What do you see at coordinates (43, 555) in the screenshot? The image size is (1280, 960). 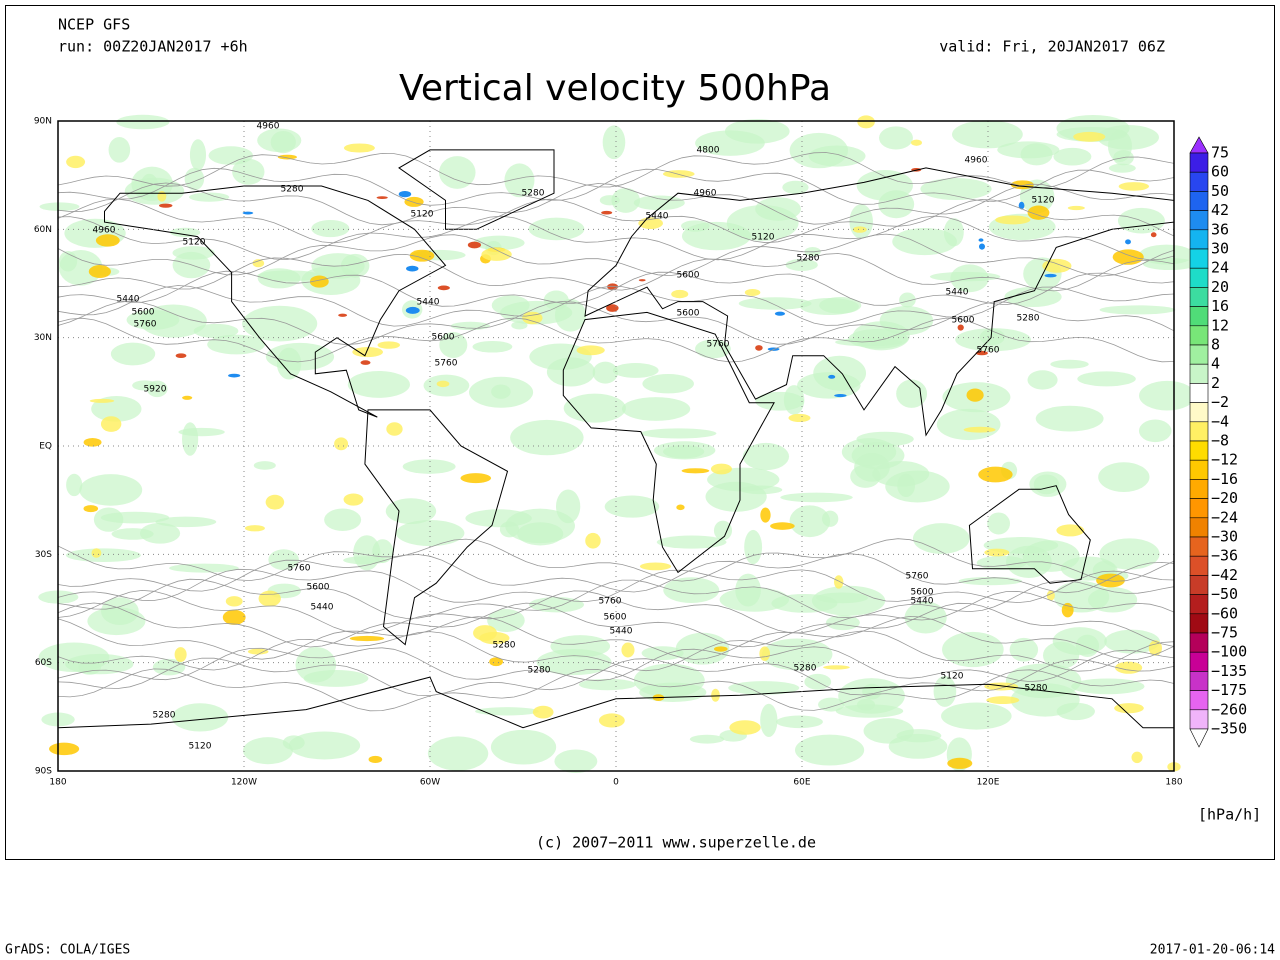 I see `lat-label: 30S` at bounding box center [43, 555].